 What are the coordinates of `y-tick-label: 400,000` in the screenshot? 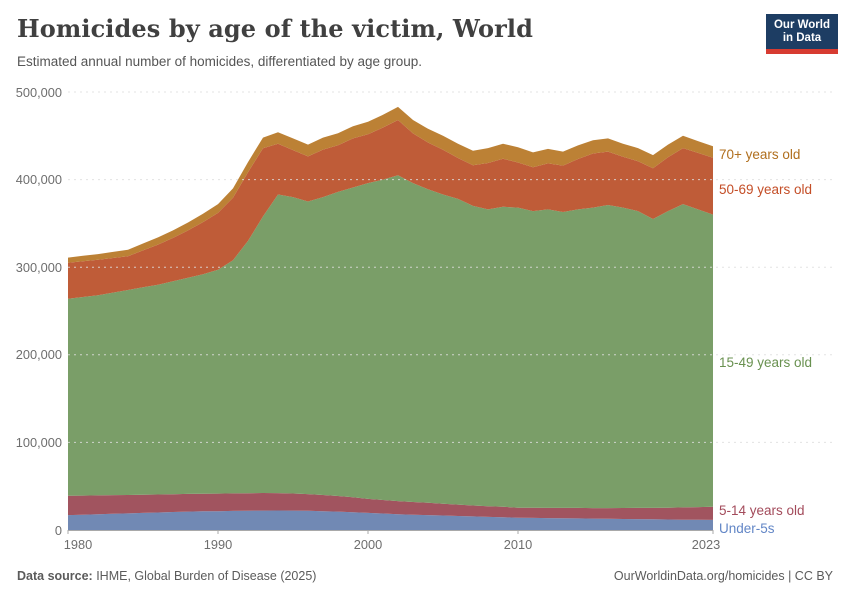 It's located at (38, 180).